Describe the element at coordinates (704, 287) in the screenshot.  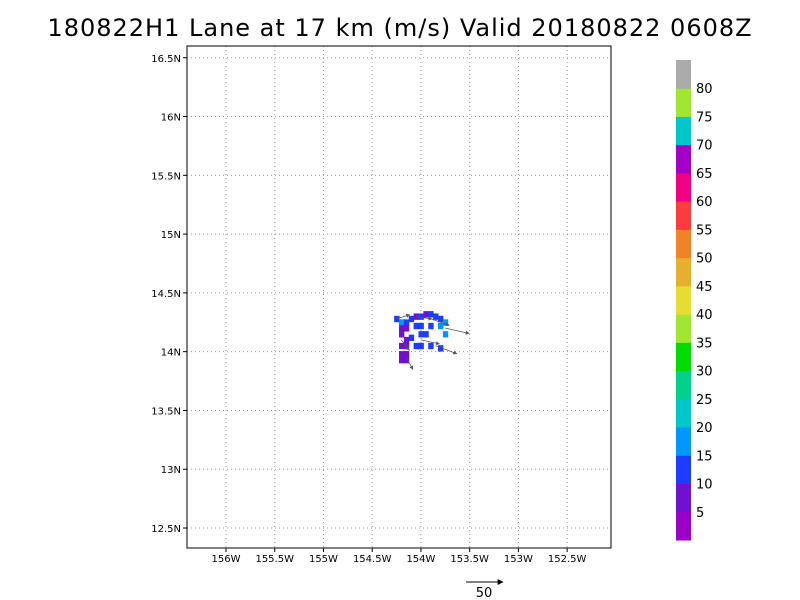
I see `colorbar-label: 45` at that location.